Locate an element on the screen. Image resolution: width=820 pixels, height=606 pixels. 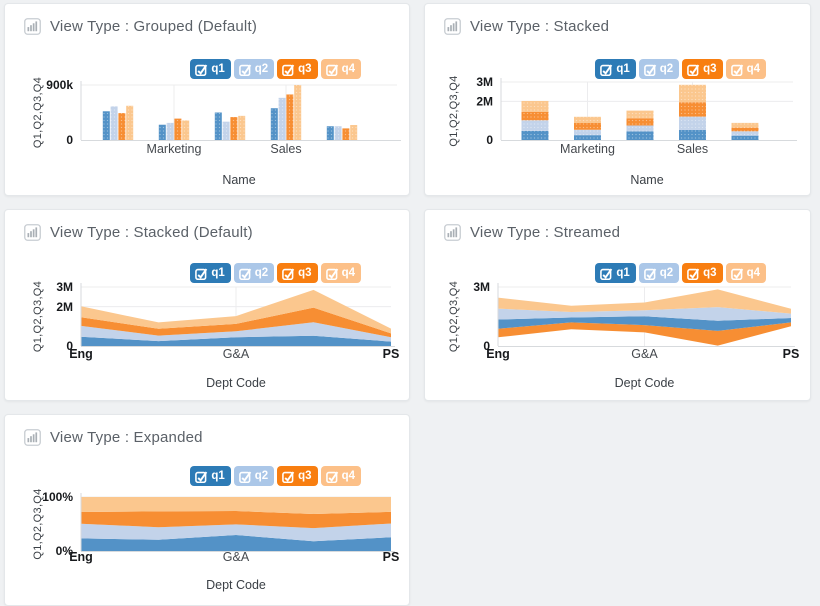
chart-canvas-stream: 3M 0 Q1,Q2,Q3,Q4 Eng G&A PS Dept Code is located at coordinates (617, 305).